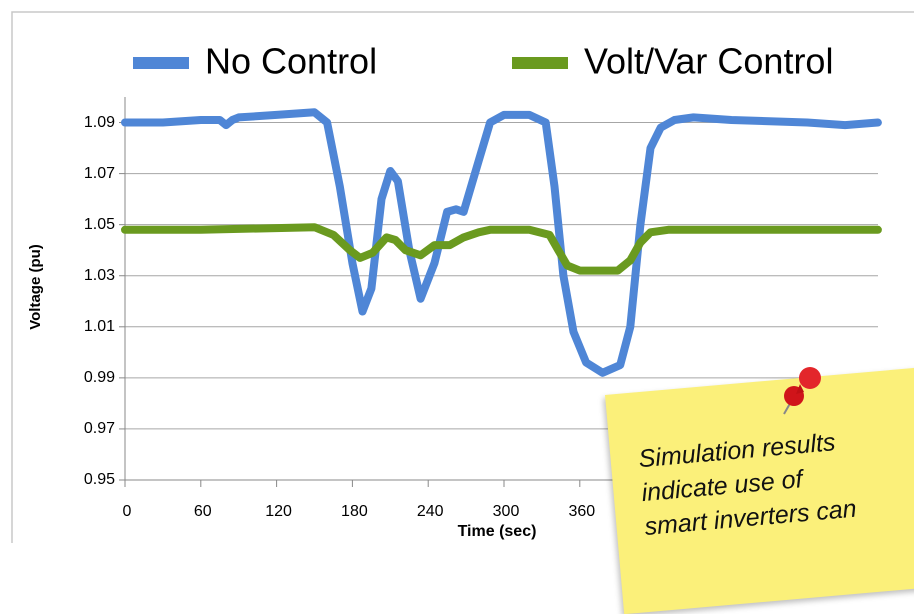 Image resolution: width=914 pixels, height=614 pixels. Describe the element at coordinates (99, 326) in the screenshot. I see `y-tick-label: 1.01` at that location.